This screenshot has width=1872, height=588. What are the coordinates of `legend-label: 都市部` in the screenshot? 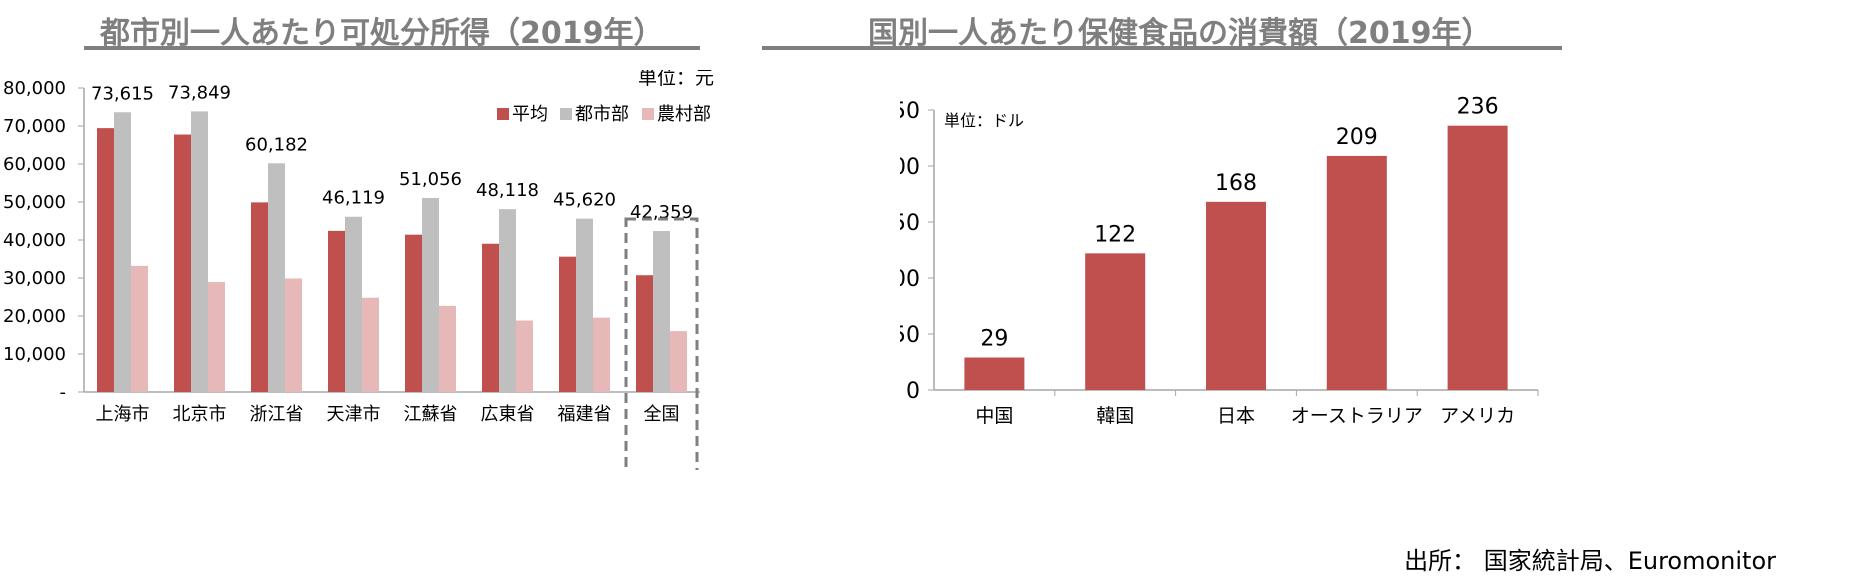 It's located at (602, 114).